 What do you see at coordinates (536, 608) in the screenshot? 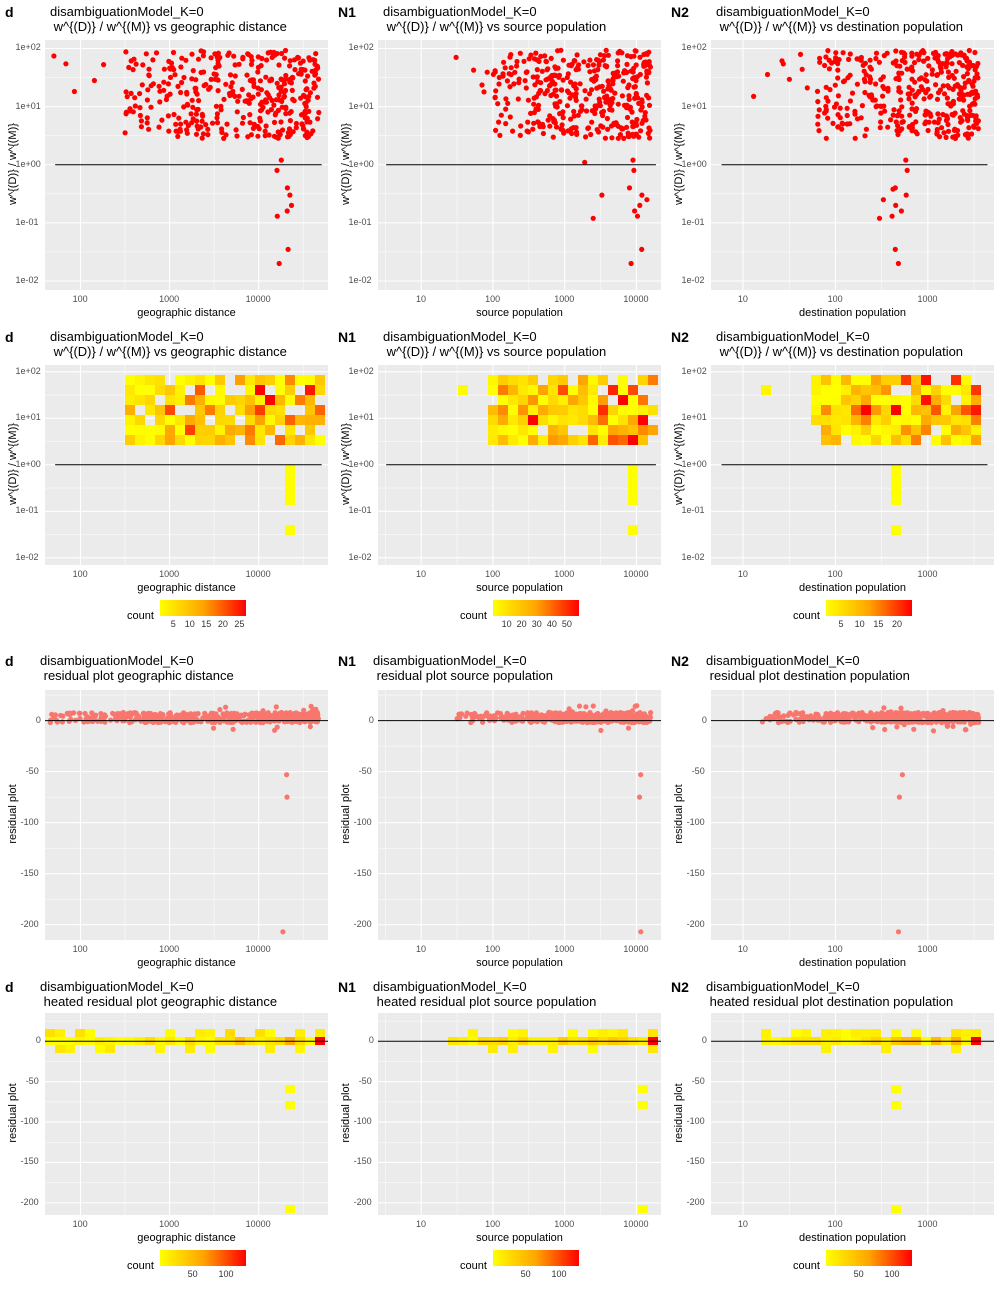
I see `legend-colorbar` at bounding box center [536, 608].